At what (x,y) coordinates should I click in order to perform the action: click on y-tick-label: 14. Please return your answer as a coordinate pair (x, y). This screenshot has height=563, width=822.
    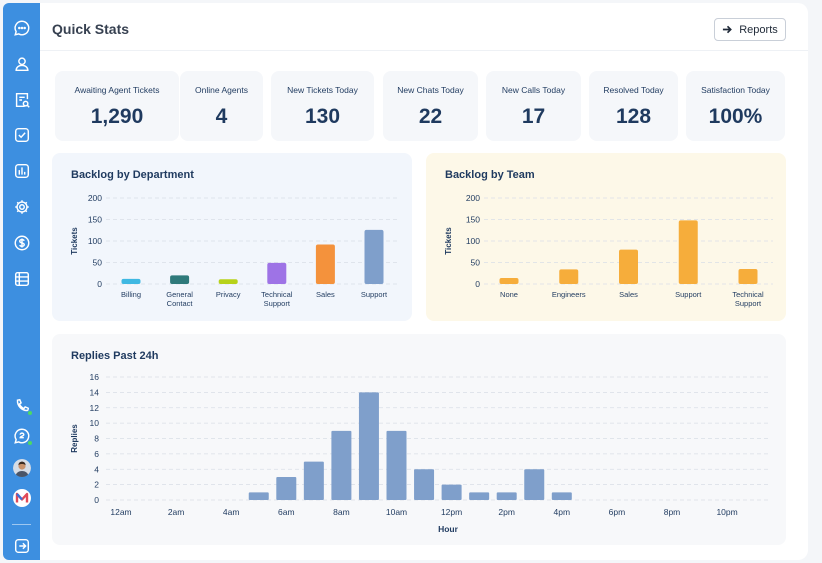
    Looking at the image, I should click on (95, 392).